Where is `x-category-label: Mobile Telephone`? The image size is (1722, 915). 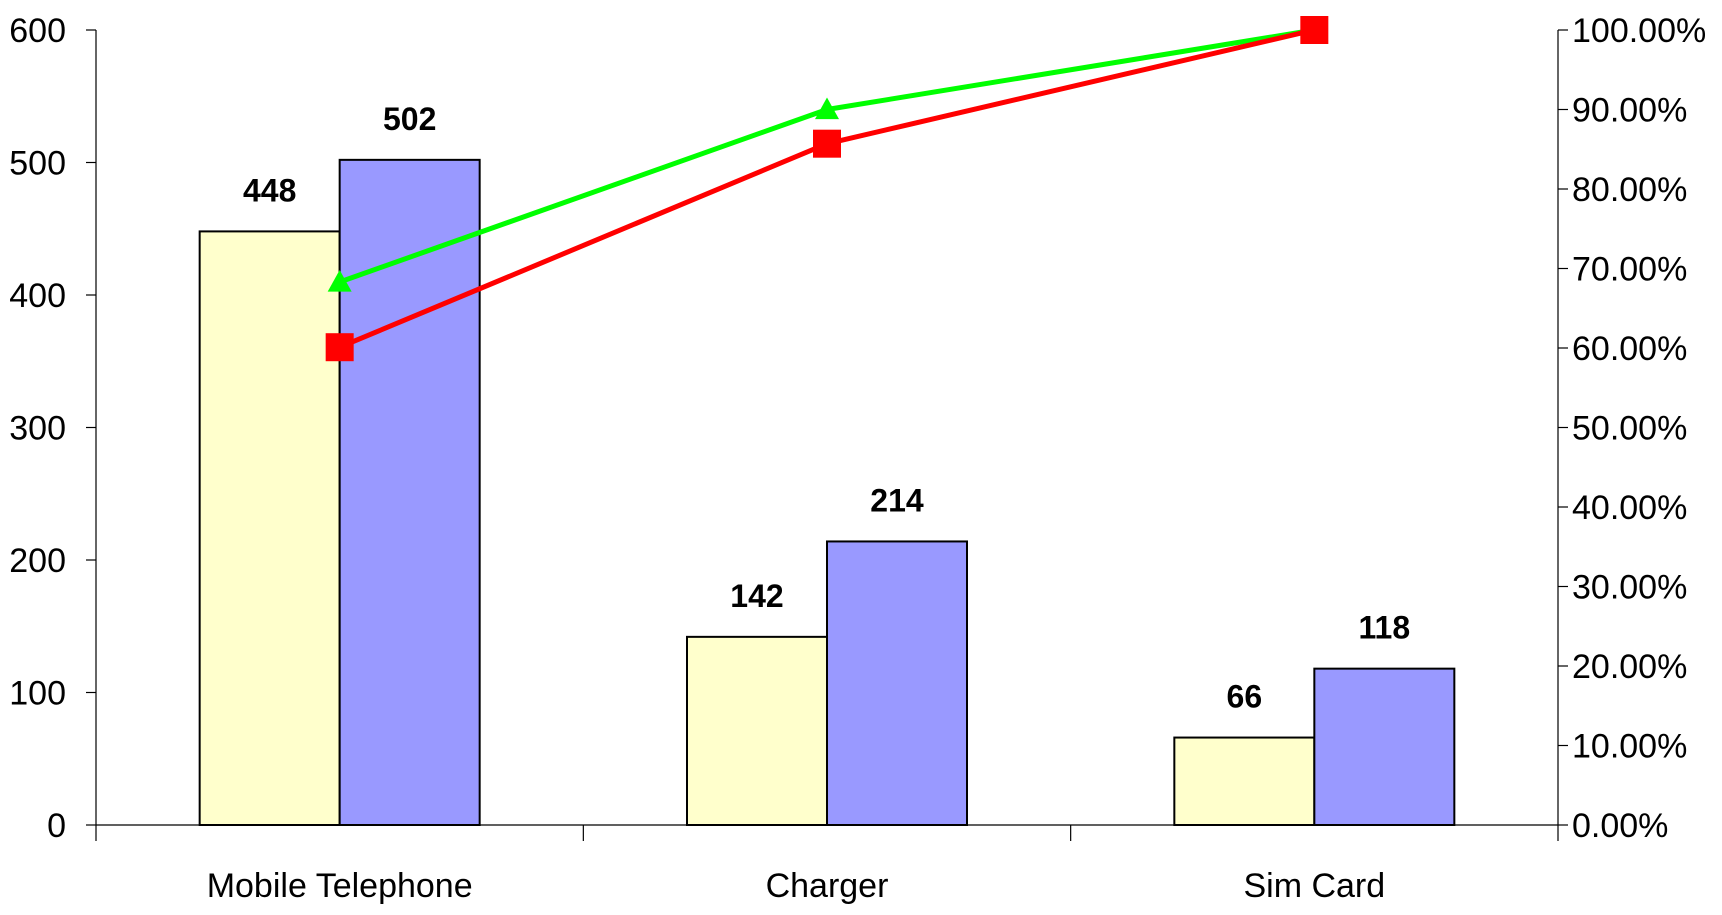 x-category-label: Mobile Telephone is located at coordinates (340, 886).